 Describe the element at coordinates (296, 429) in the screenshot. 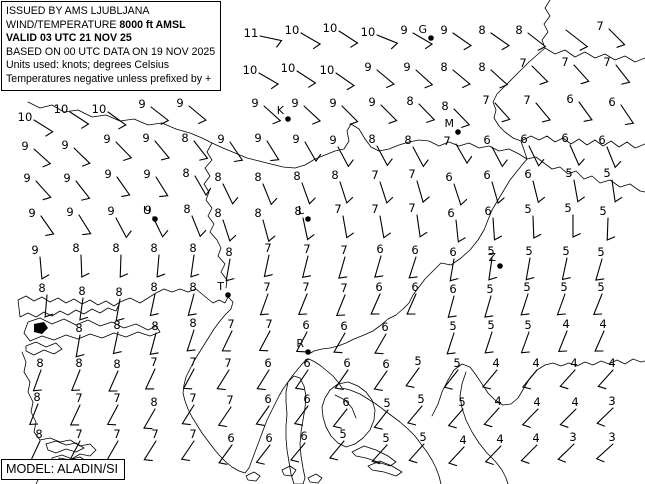

I see `island-cres` at that location.